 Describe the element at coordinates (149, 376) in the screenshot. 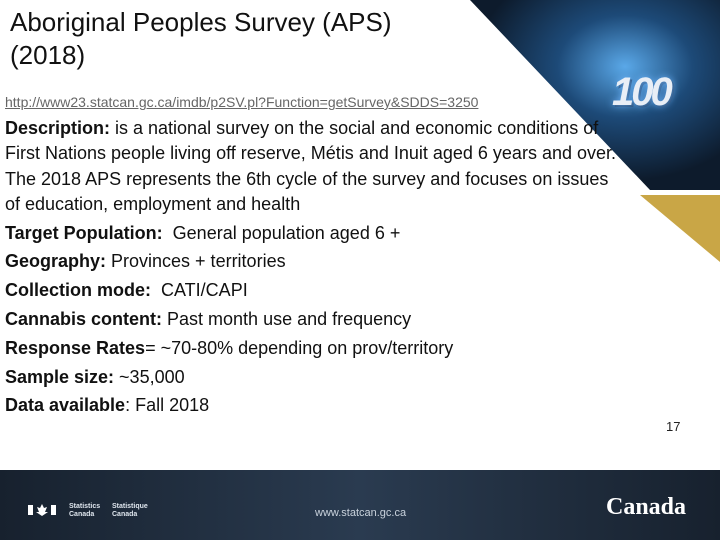

I see `field-text: ~35,000` at that location.